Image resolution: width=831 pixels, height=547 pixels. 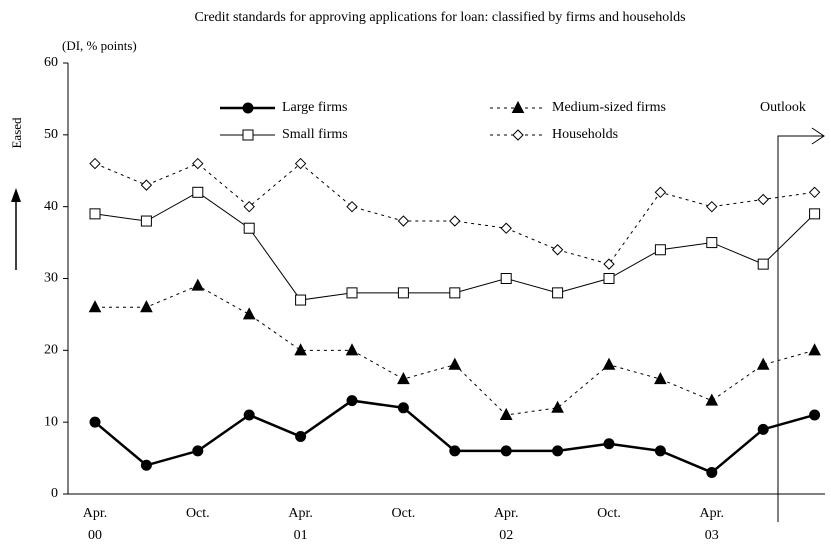 I want to click on x-tick-label: Apr. 02, so click(x=506, y=524).